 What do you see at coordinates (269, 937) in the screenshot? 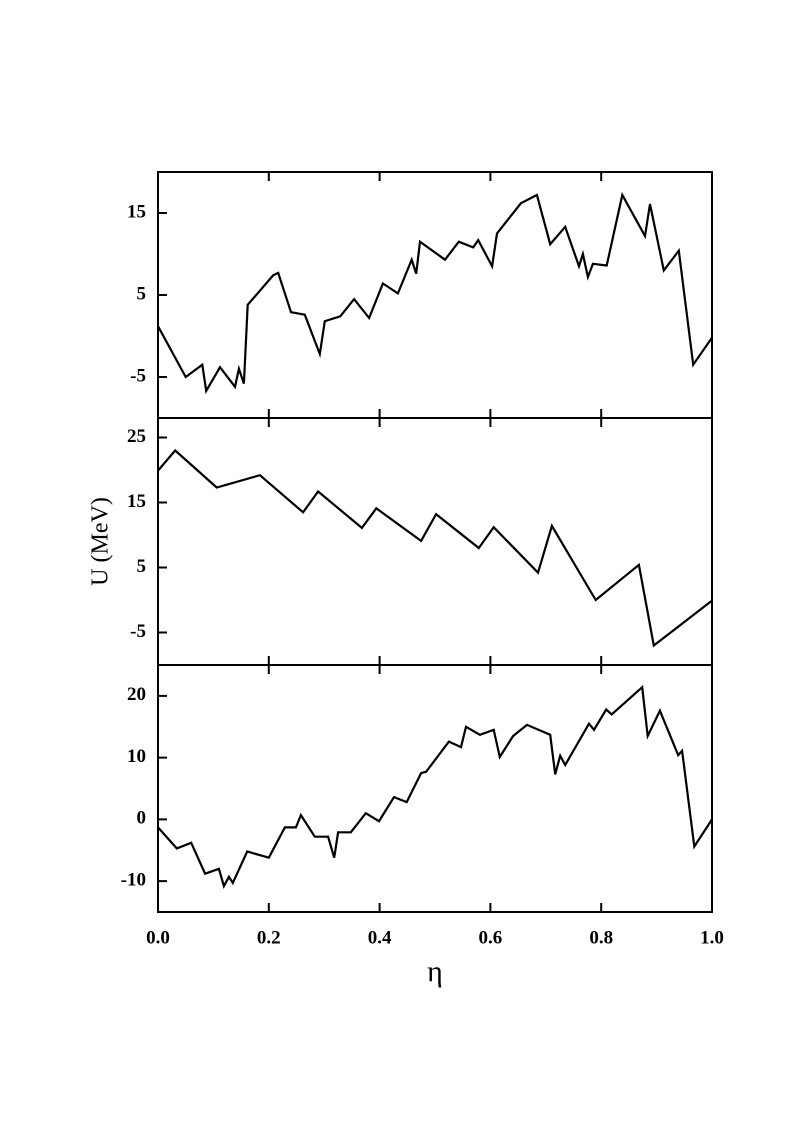
I see `x-tick-label: 0.2` at bounding box center [269, 937].